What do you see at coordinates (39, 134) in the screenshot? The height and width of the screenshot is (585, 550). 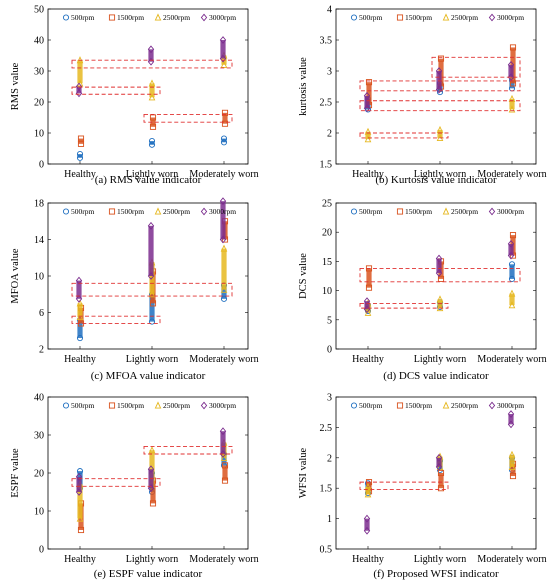 I see `y-tick-label: 10` at bounding box center [39, 134].